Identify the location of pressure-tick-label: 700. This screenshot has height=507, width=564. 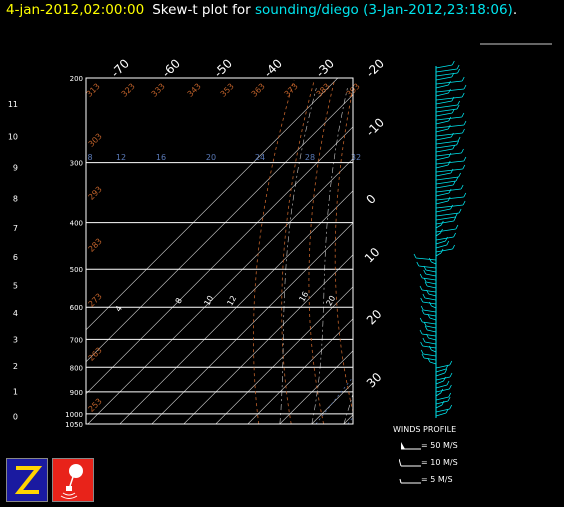
(76, 340).